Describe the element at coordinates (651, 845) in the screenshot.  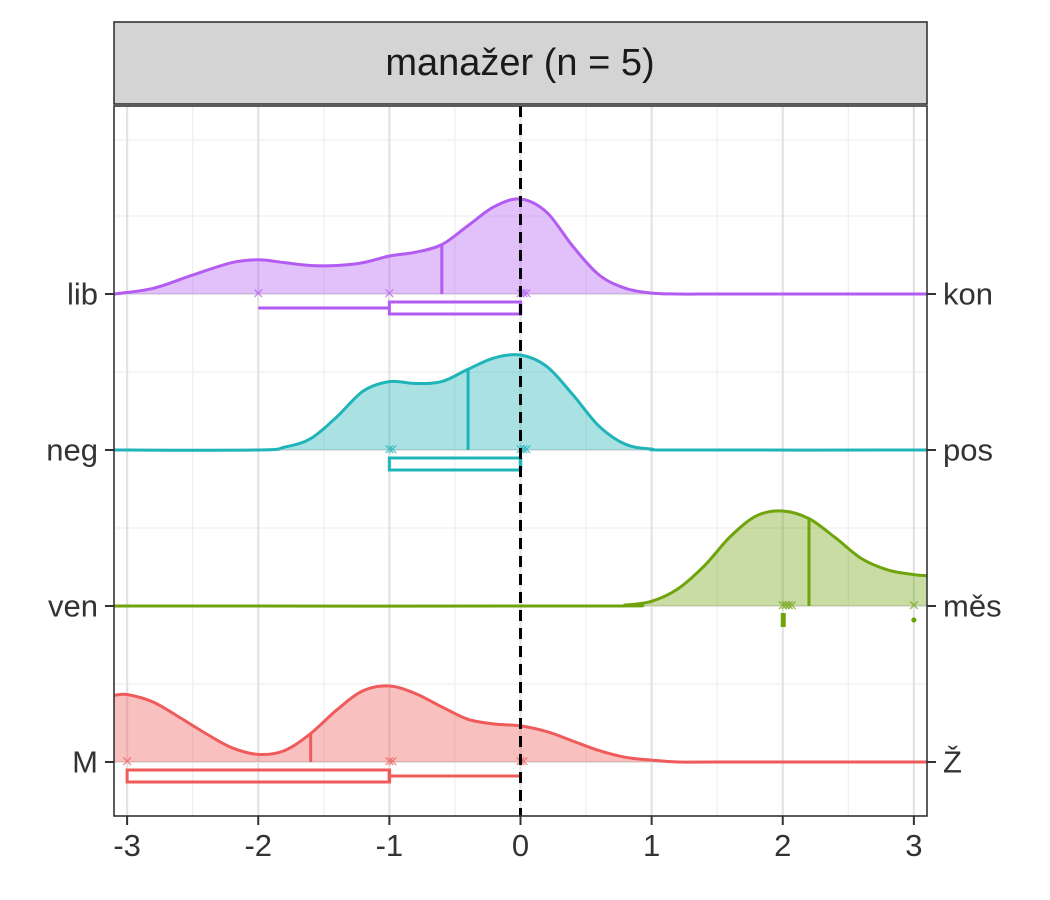
I see `x-tick-label: 1` at that location.